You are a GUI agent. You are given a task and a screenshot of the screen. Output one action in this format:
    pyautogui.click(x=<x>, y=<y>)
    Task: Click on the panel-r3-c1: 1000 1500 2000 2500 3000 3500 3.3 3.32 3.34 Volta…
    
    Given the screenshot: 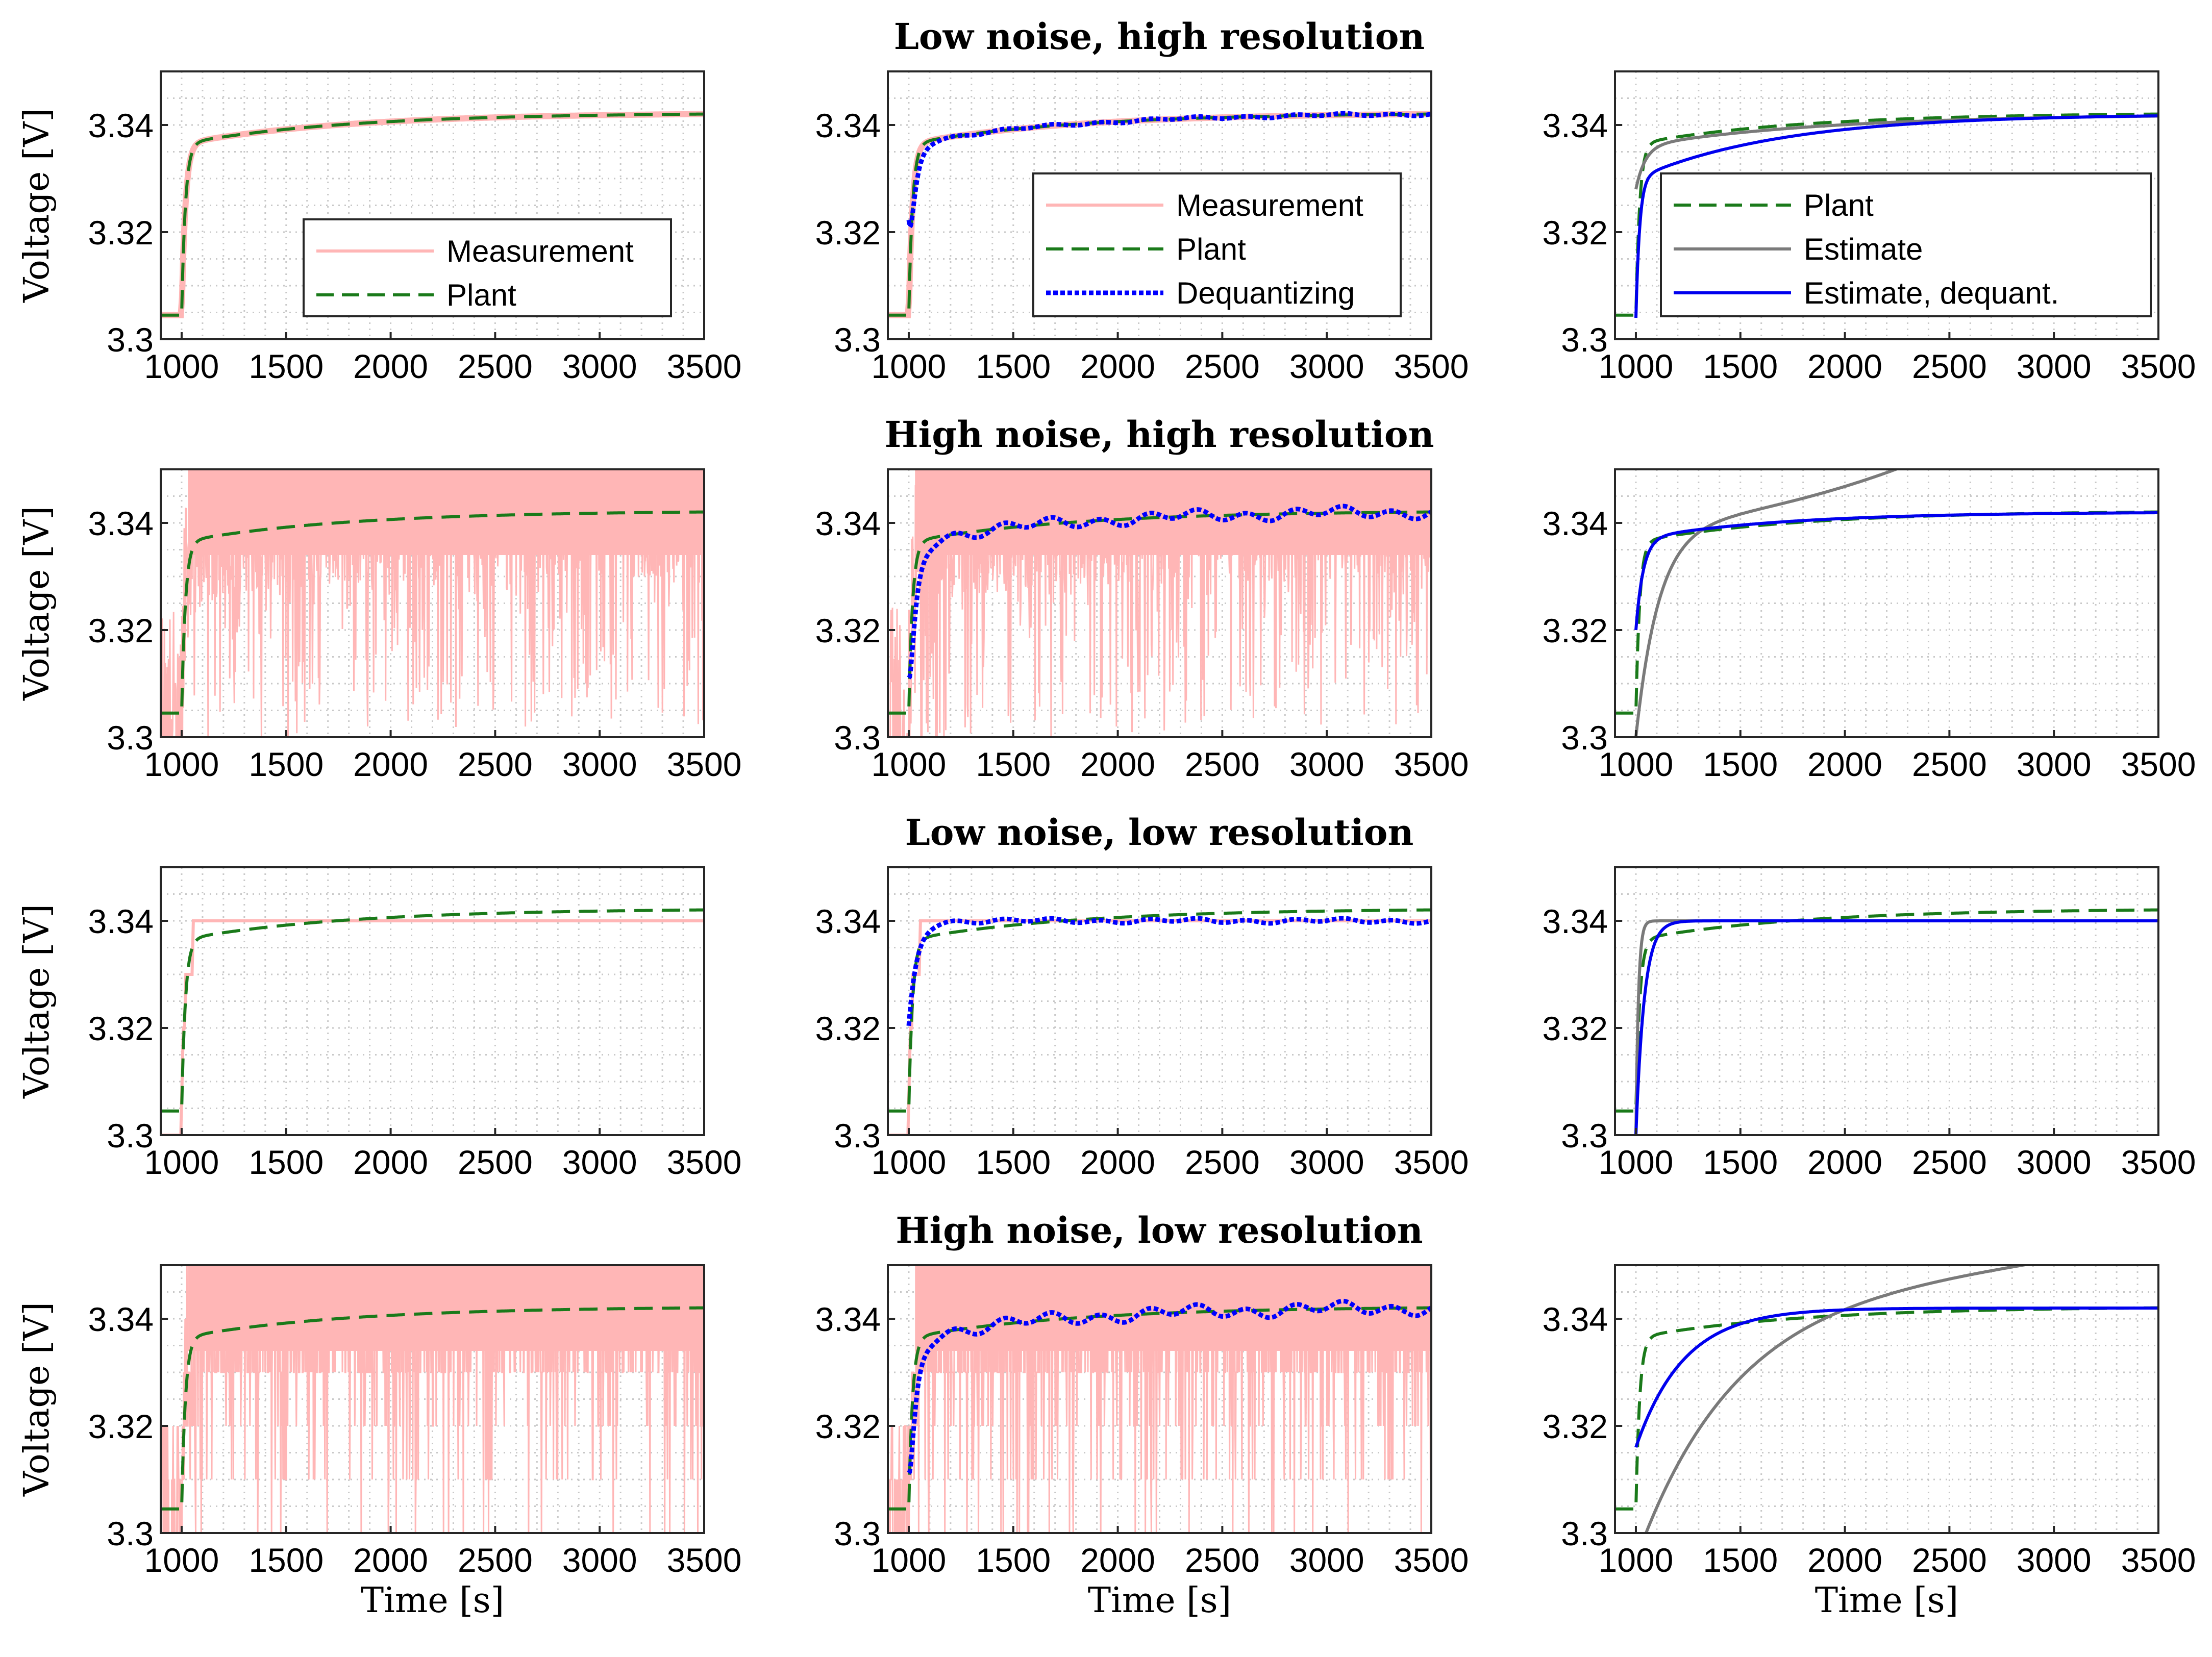 What is the action you would take?
    pyautogui.click(x=379, y=1024)
    